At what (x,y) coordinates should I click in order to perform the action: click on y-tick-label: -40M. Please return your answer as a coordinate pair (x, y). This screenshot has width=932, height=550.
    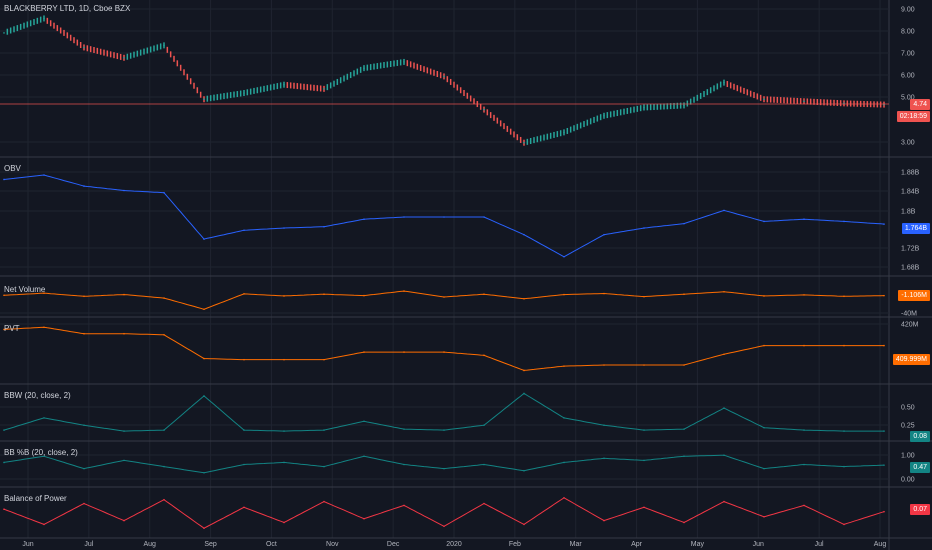
    Looking at the image, I should click on (909, 314).